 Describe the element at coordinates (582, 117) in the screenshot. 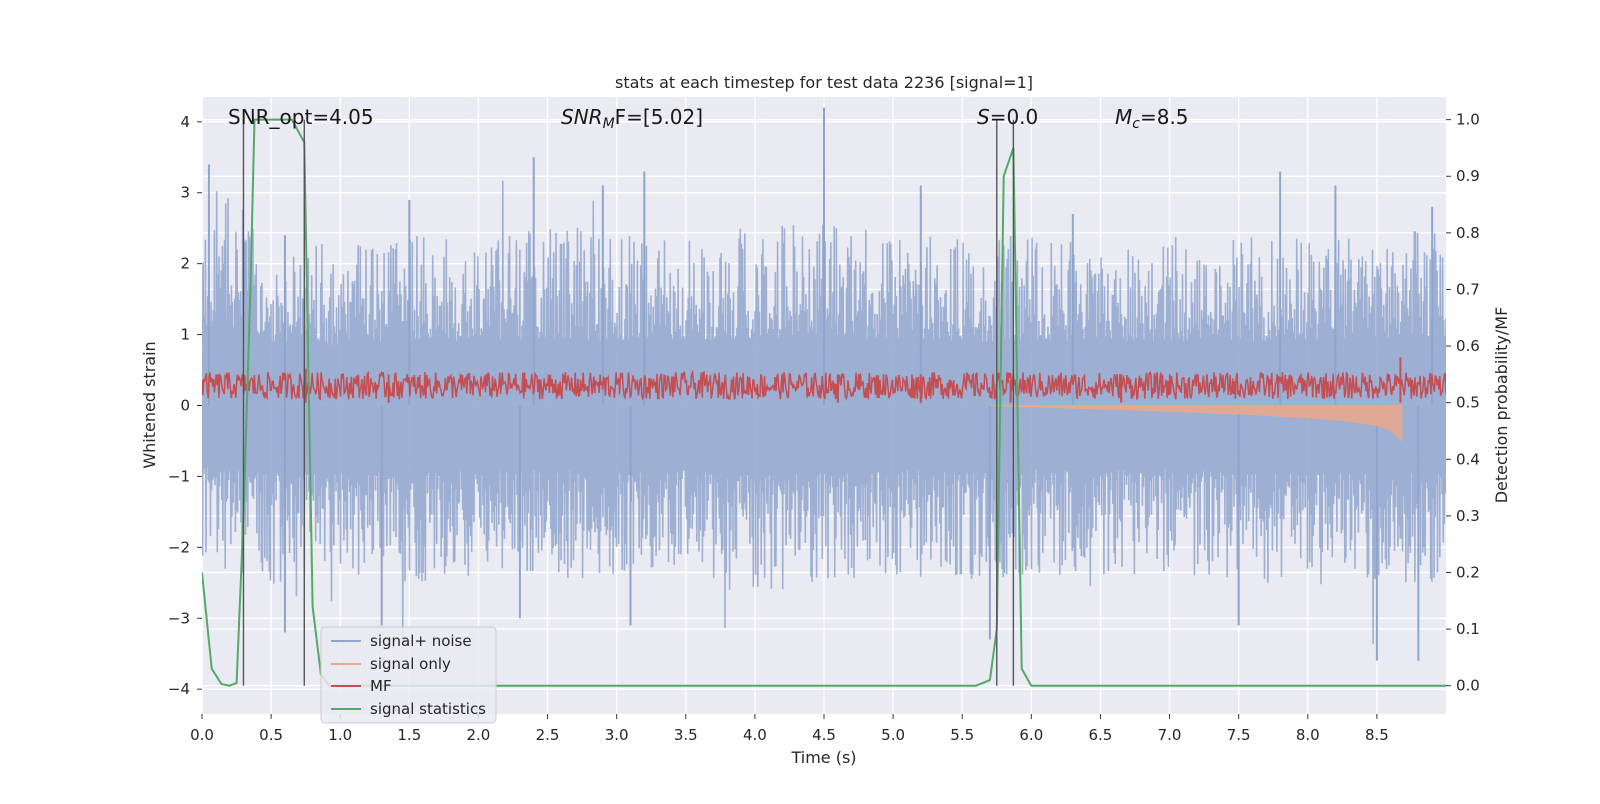

I see `annotation-snr-mf-symbol: SNR` at that location.